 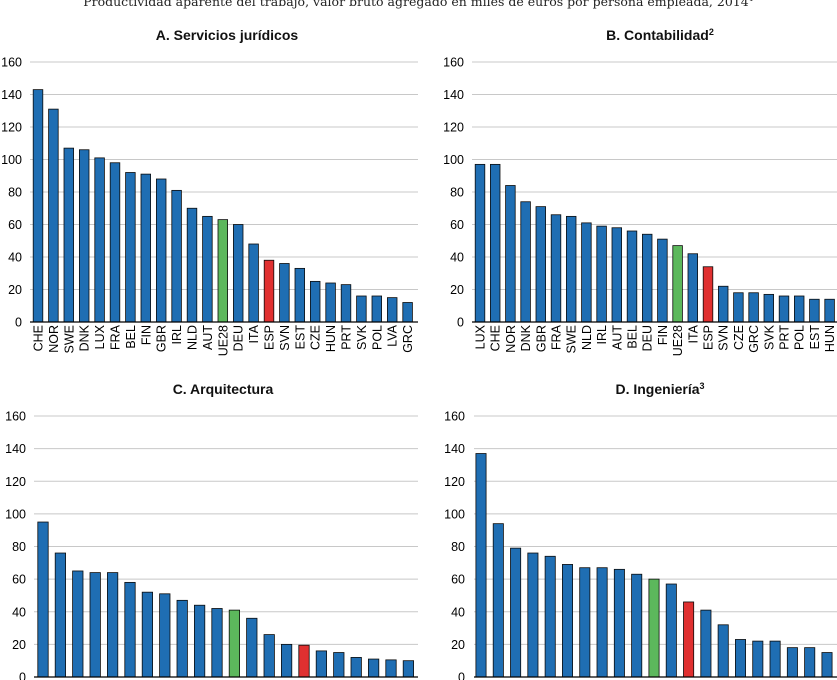 I want to click on panel-c-title: C. Arquitectura, so click(x=223, y=389).